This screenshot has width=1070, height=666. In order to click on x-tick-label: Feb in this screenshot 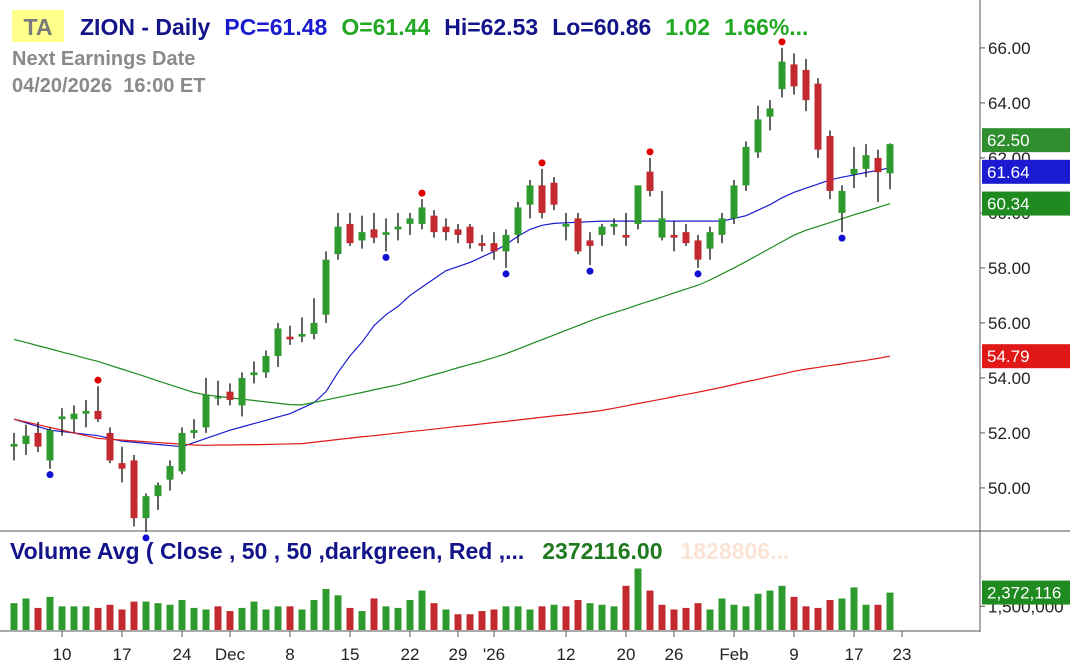, I will do `click(733, 654)`.